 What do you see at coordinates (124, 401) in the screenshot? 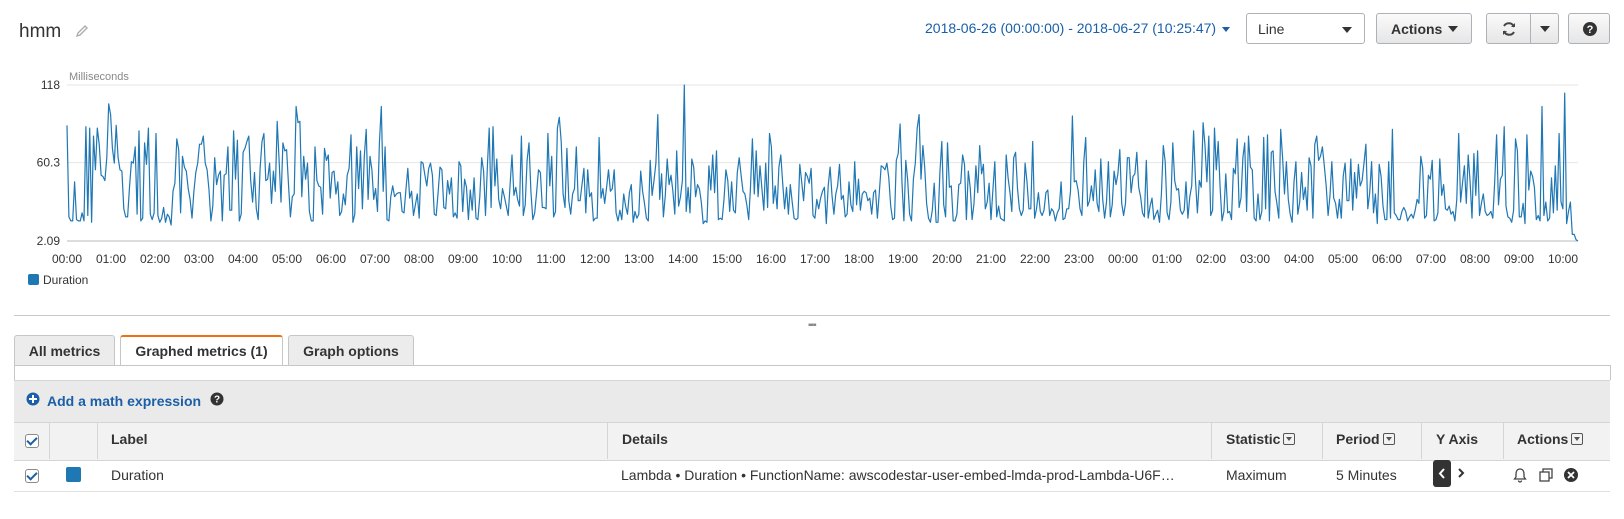
I see `add-math-expression-link: Add a math expression` at bounding box center [124, 401].